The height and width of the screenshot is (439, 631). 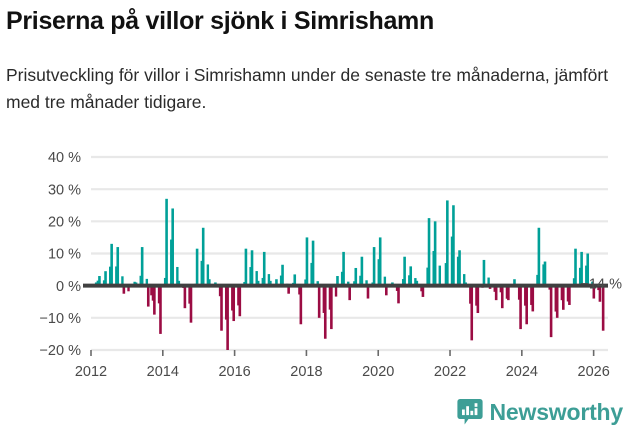 What do you see at coordinates (378, 372) in the screenshot?
I see `x-axis-tick-label: 2020` at bounding box center [378, 372].